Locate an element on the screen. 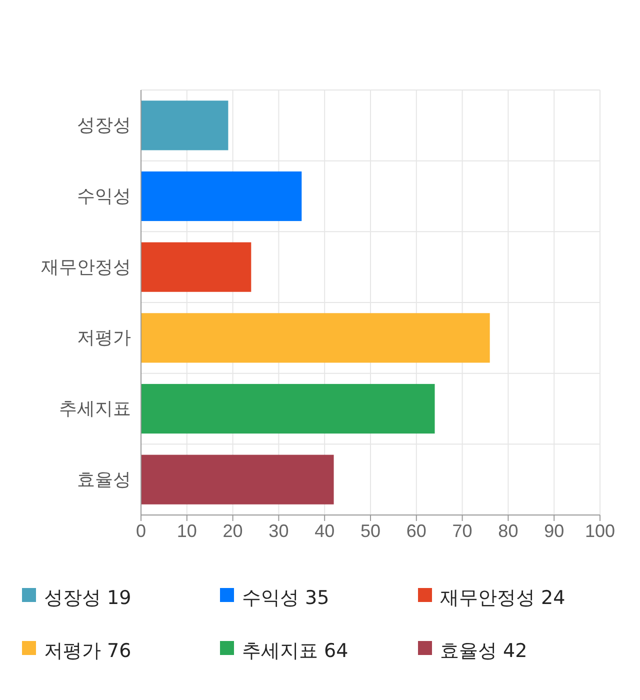 Image resolution: width=640 pixels, height=700 pixels. x-tick-label: 50 is located at coordinates (370, 530).